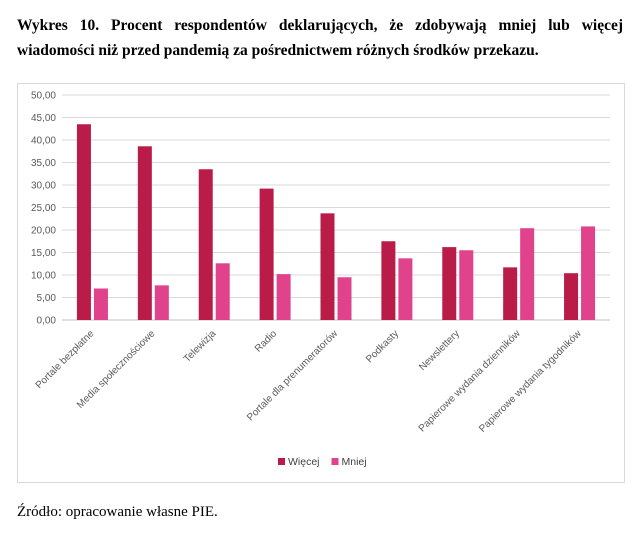 This screenshot has width=640, height=538. What do you see at coordinates (43, 231) in the screenshot?
I see `y-tick-label: 20,00` at bounding box center [43, 231].